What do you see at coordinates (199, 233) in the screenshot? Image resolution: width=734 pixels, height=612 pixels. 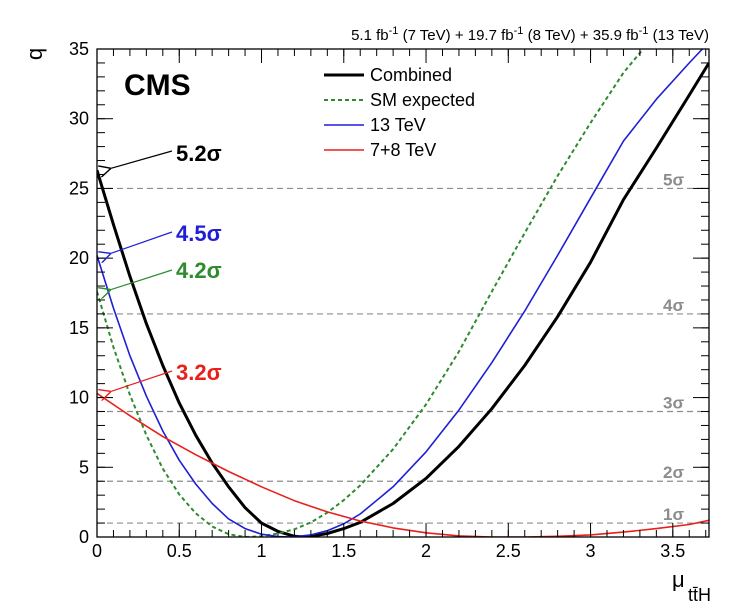 I see `significance-label-1: 4.5σ` at bounding box center [199, 233].